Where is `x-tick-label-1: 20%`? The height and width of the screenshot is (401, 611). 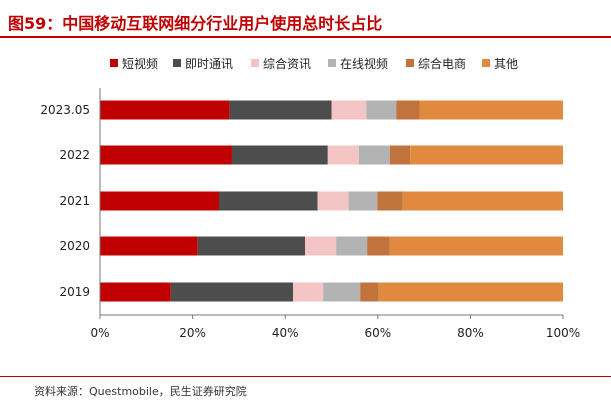 x-tick-label-1: 20% is located at coordinates (192, 333).